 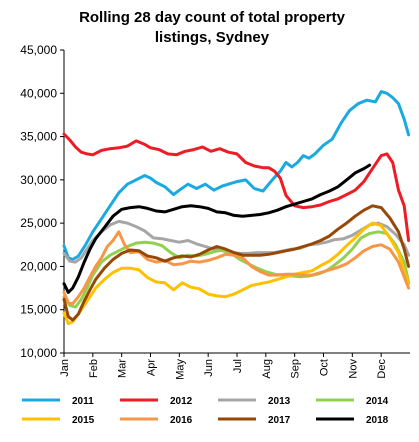 I want to click on legend-label-2012: 2012, so click(x=181, y=401).